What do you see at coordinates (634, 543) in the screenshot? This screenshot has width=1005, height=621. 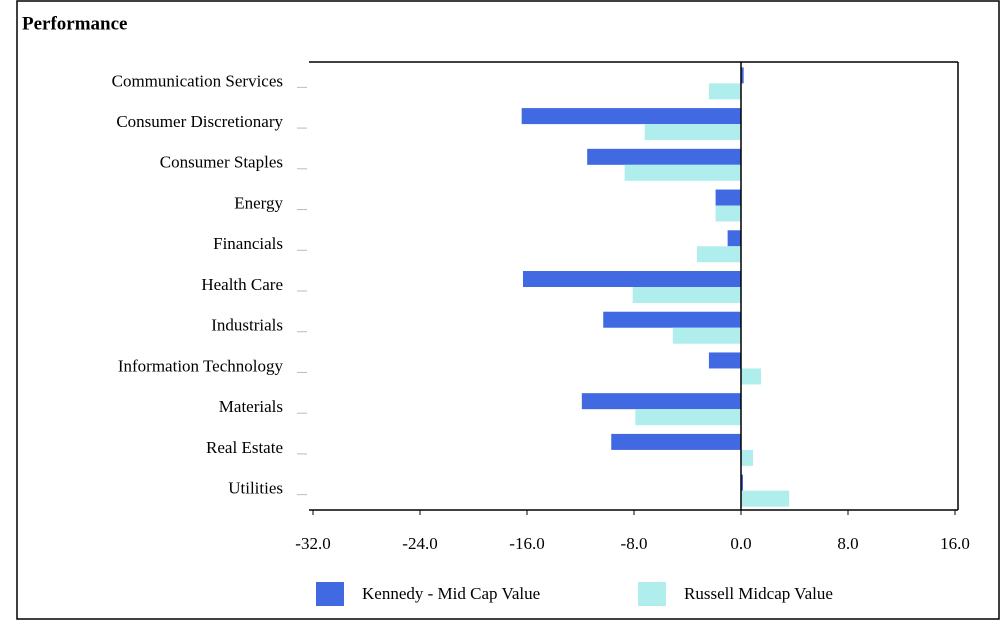 I see `x-tick-label: -8.0` at bounding box center [634, 543].